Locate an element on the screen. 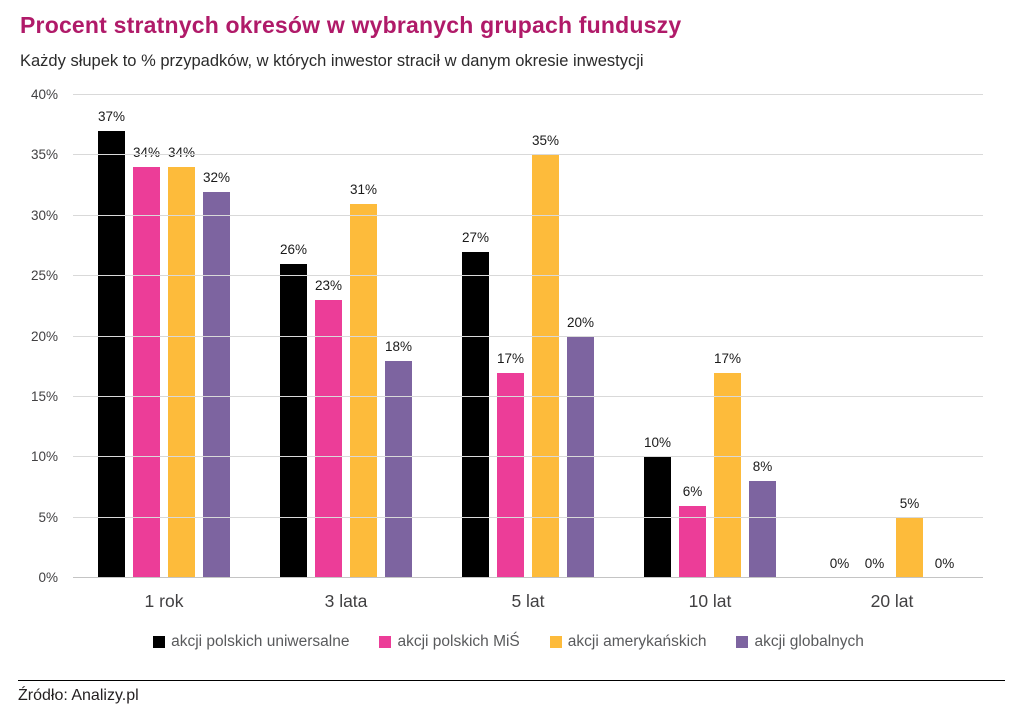  bar-value-label: 37% is located at coordinates (111, 117).